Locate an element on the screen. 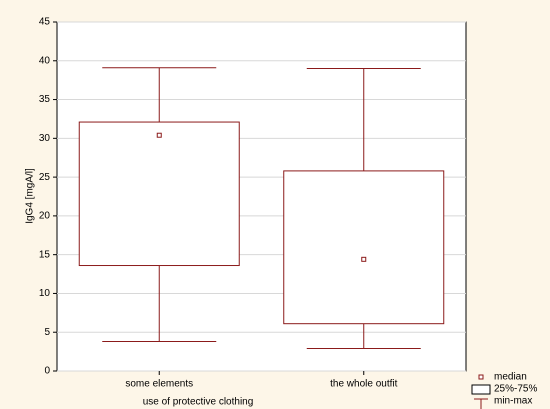 The height and width of the screenshot is (409, 550). legend-label: min-max is located at coordinates (513, 401).